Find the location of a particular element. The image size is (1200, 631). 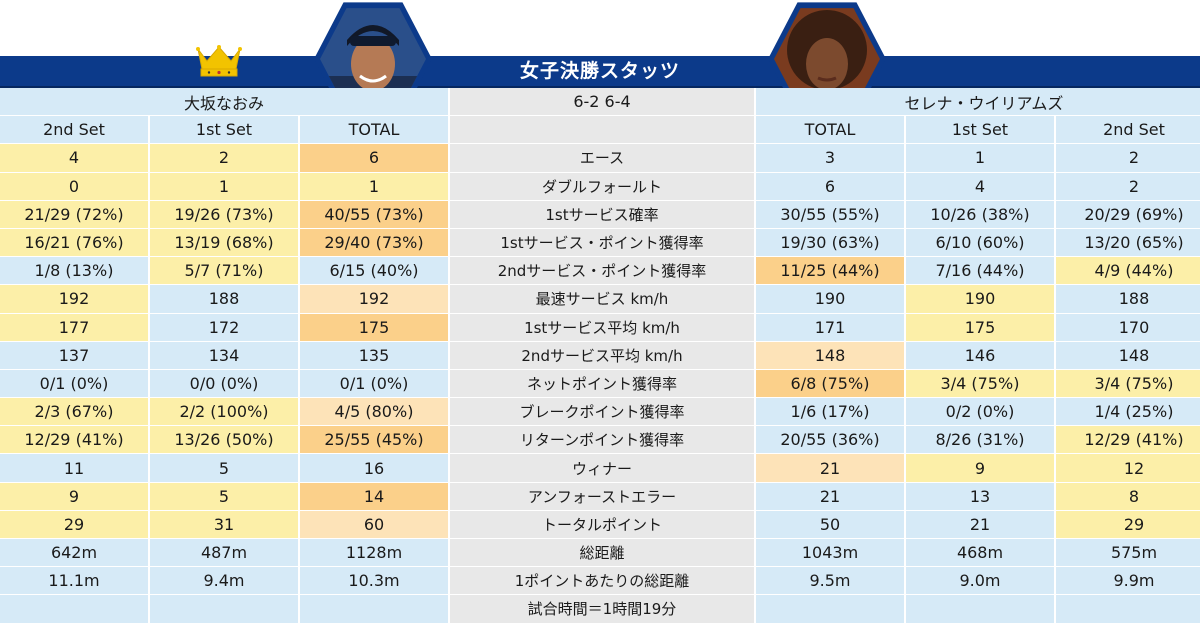

crown-icon is located at coordinates (219, 61).